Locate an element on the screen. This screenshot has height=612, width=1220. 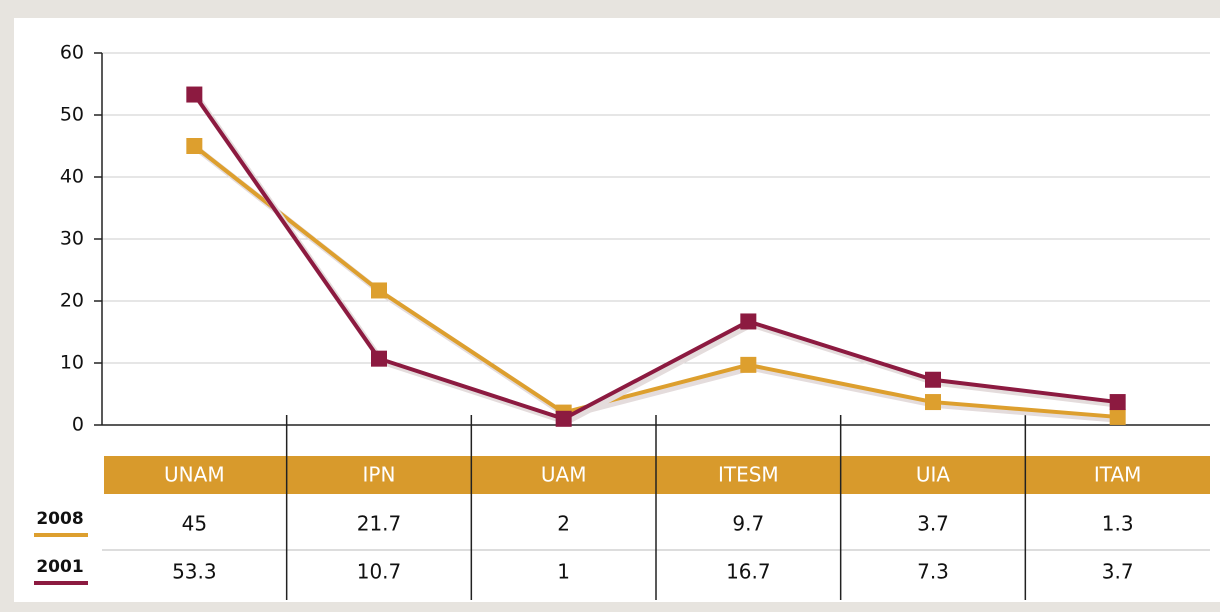
x-tick-label: IPN is located at coordinates (379, 475).